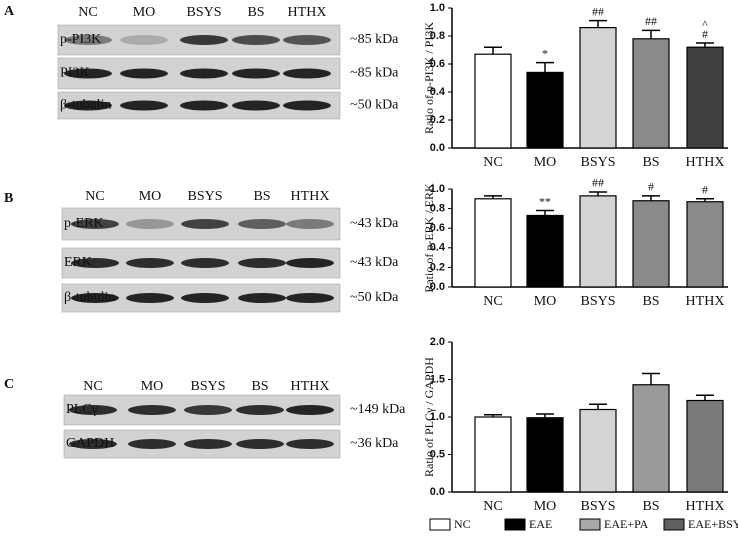  I want to click on y-tick-label: 0.8, so click(437, 209).